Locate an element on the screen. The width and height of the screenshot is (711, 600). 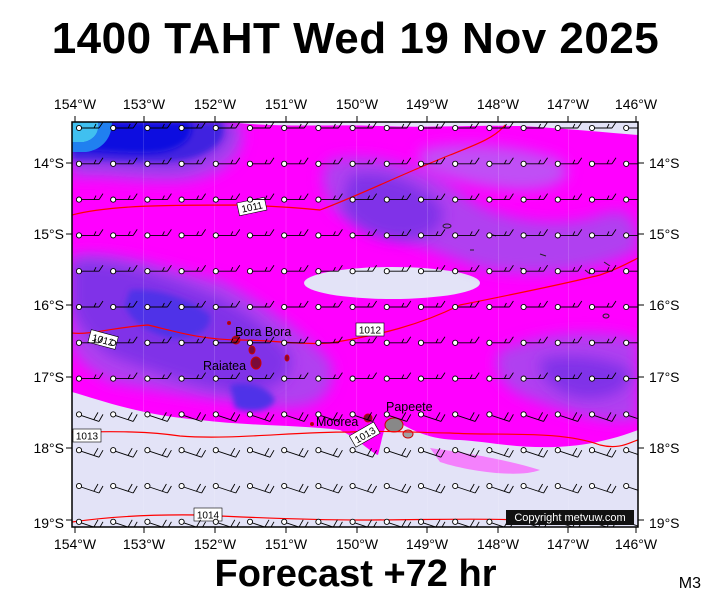
lat-label: 14°S is located at coordinates (664, 163).